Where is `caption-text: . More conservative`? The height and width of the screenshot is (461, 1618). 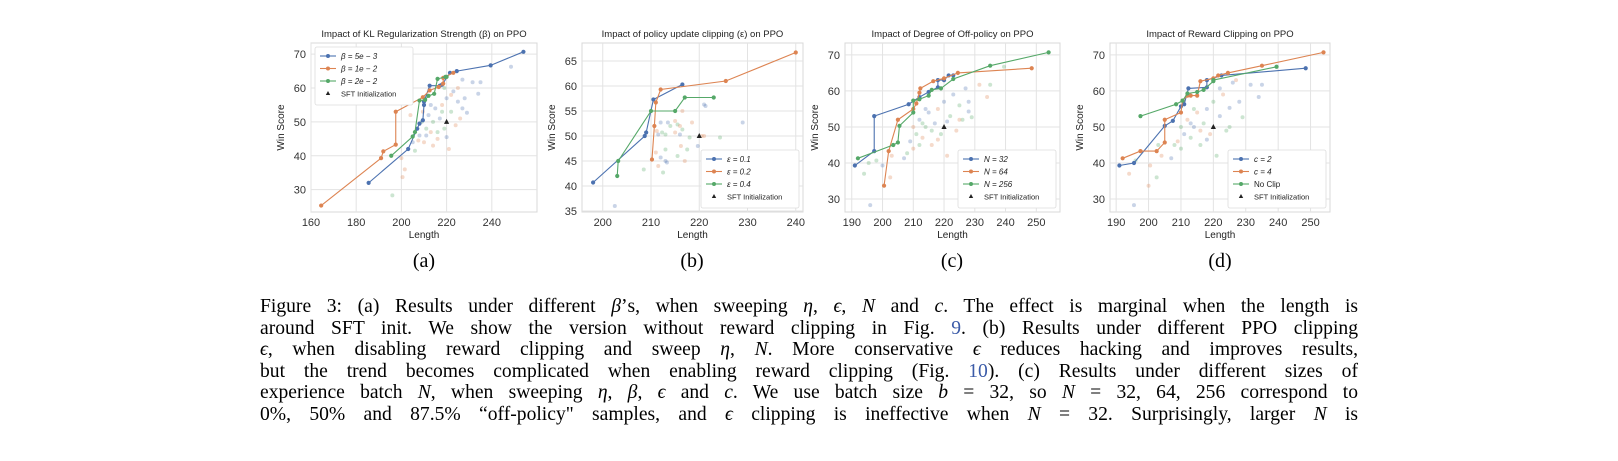 caption-text: . More conservative is located at coordinates (870, 350).